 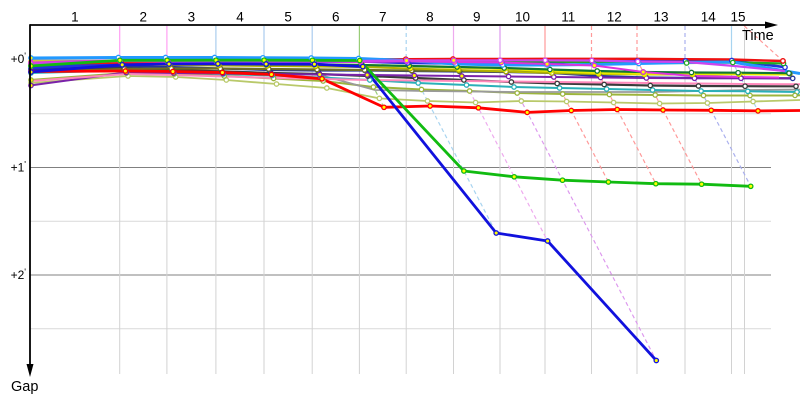 I want to click on svg-text: 7, so click(x=383, y=17).